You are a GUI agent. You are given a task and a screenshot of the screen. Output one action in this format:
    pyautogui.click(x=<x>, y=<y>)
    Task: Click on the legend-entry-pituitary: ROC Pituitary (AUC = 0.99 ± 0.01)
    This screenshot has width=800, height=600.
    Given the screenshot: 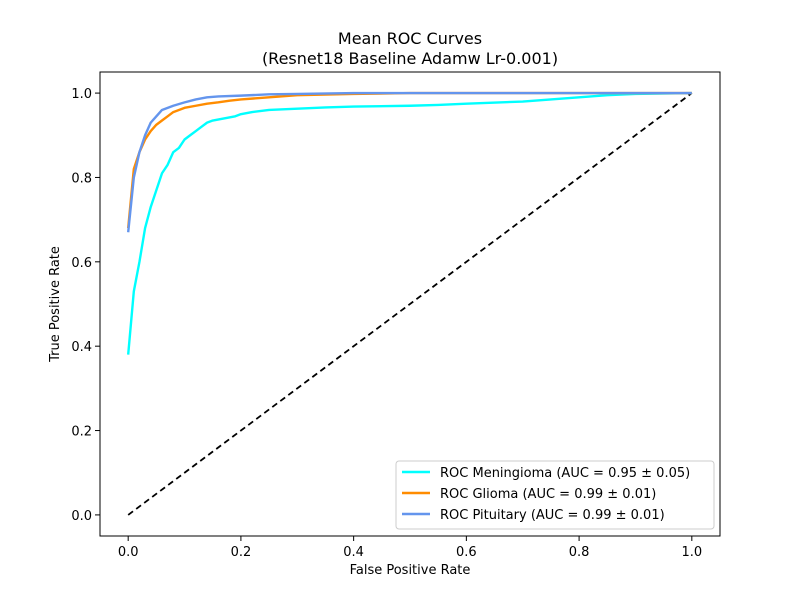 What is the action you would take?
    pyautogui.click(x=533, y=515)
    